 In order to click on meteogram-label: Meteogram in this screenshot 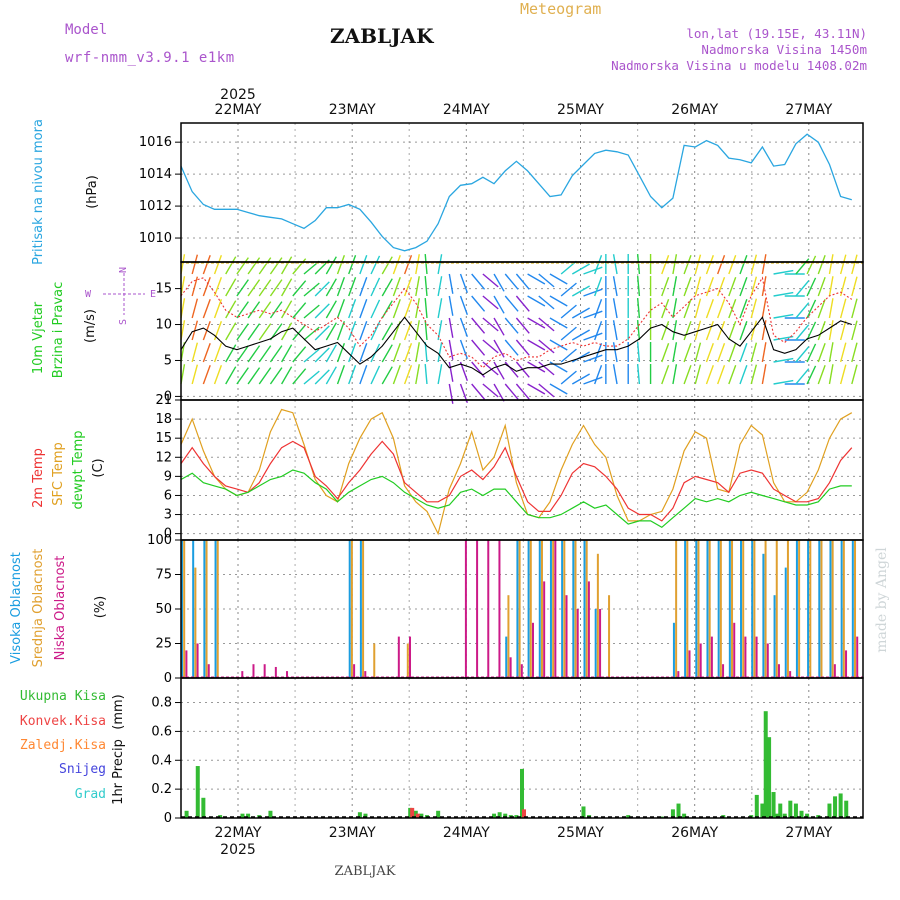, I will do `click(560, 9)`.